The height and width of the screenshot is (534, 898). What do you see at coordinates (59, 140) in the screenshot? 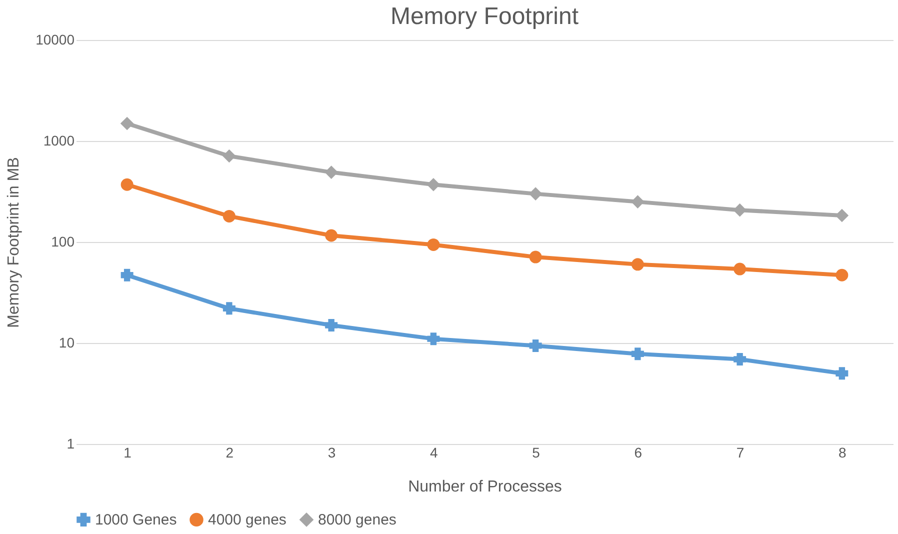
I see `y-tick-label: 1000` at bounding box center [59, 140].